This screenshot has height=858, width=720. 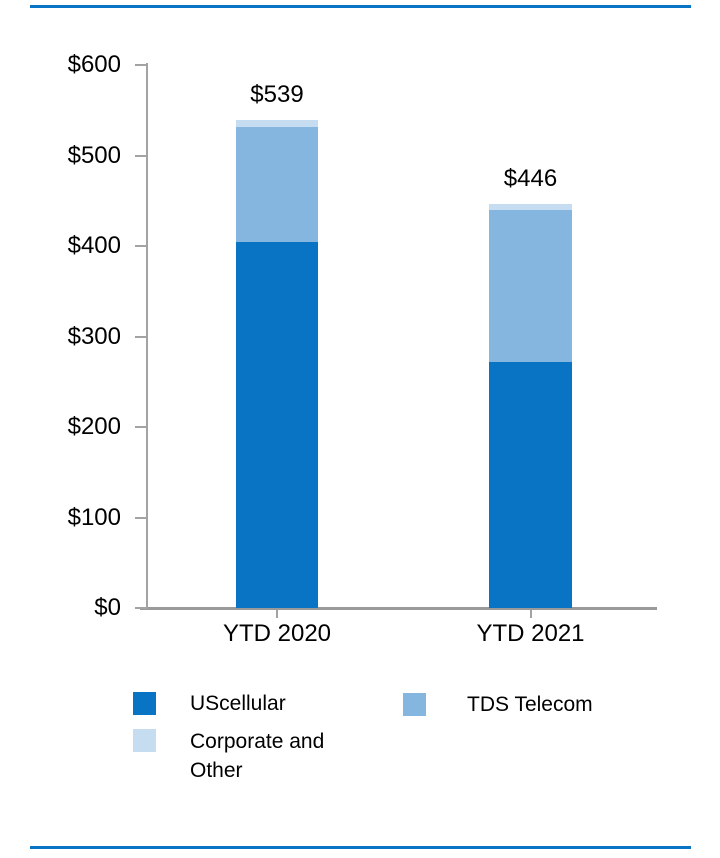 I want to click on y-tick-label: $300, so click(x=94, y=336).